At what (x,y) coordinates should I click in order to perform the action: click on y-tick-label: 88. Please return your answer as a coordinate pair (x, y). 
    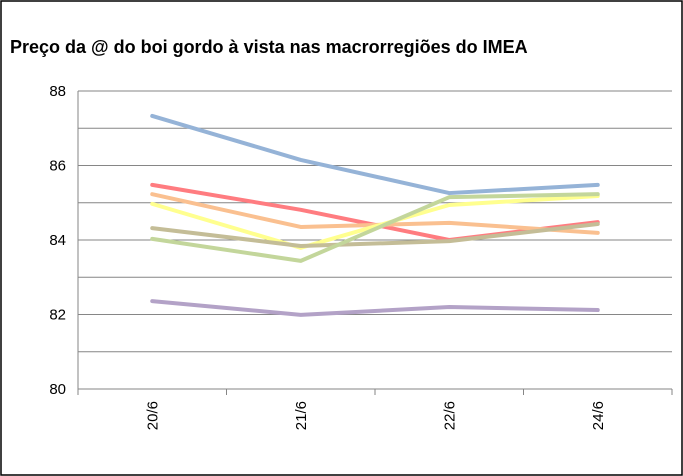
    Looking at the image, I should click on (57, 91).